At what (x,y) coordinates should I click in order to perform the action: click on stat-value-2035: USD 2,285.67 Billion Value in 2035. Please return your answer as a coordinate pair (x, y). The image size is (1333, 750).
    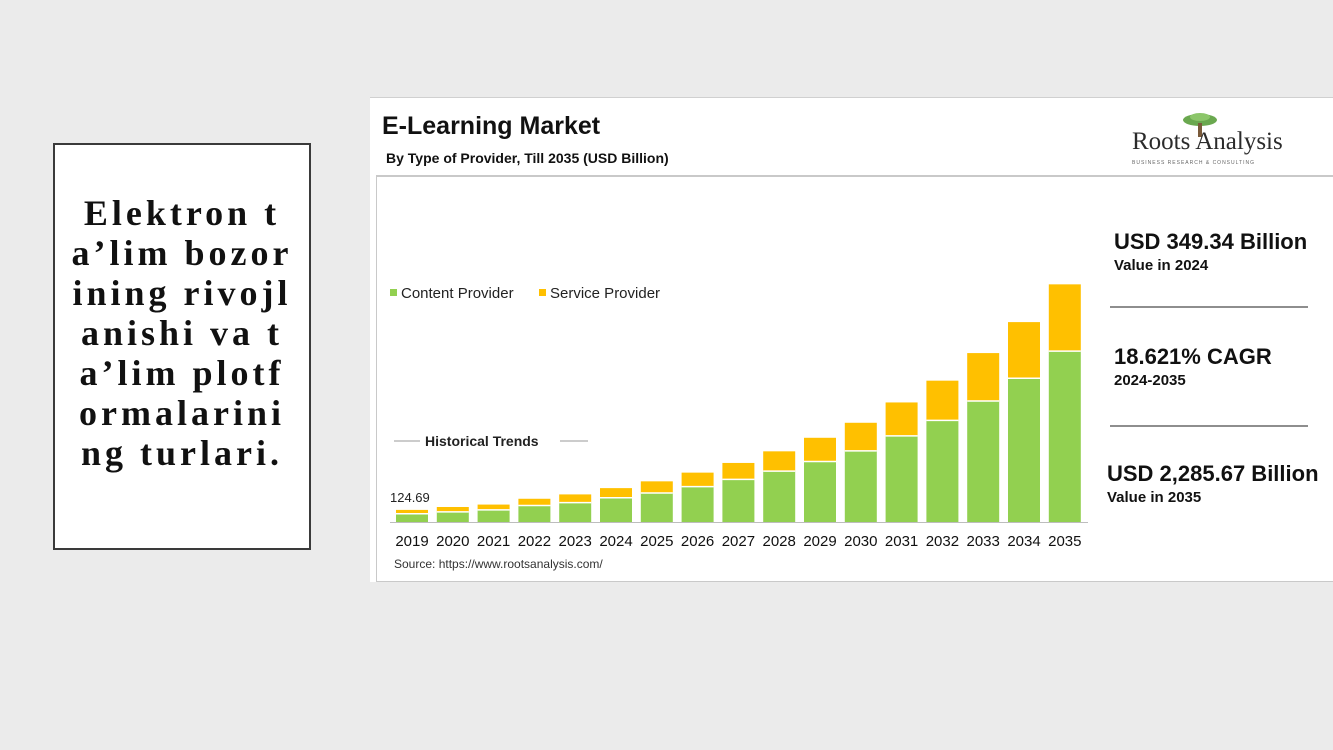
    Looking at the image, I should click on (1213, 483).